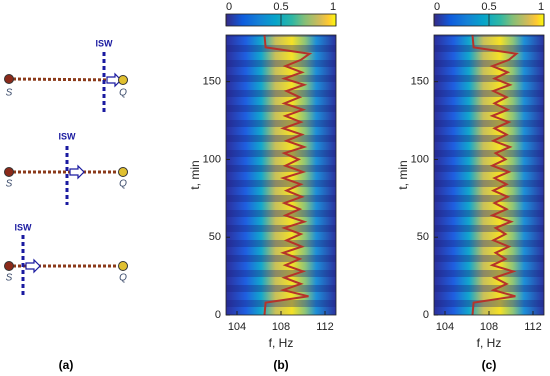  Describe the element at coordinates (66, 365) in the screenshot. I see `caption: (a)` at that location.